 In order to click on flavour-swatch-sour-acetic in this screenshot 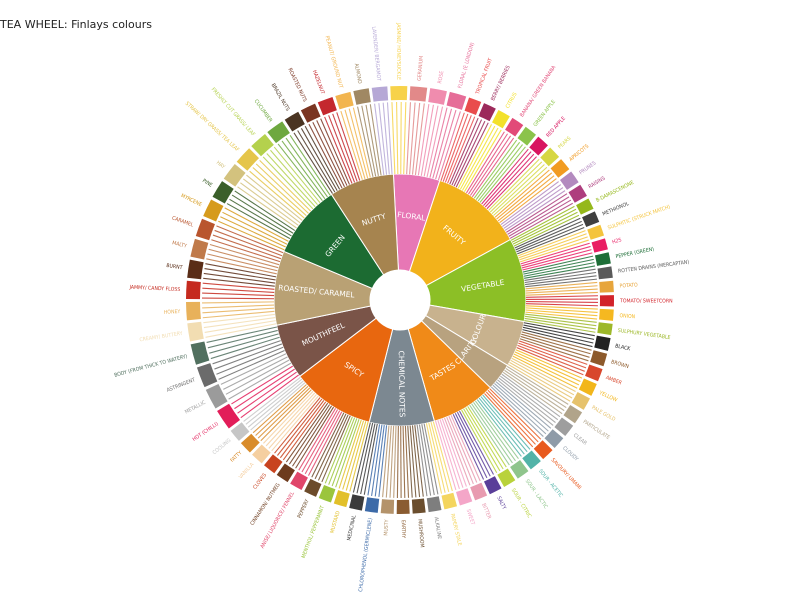, I will do `click(531, 460)`.